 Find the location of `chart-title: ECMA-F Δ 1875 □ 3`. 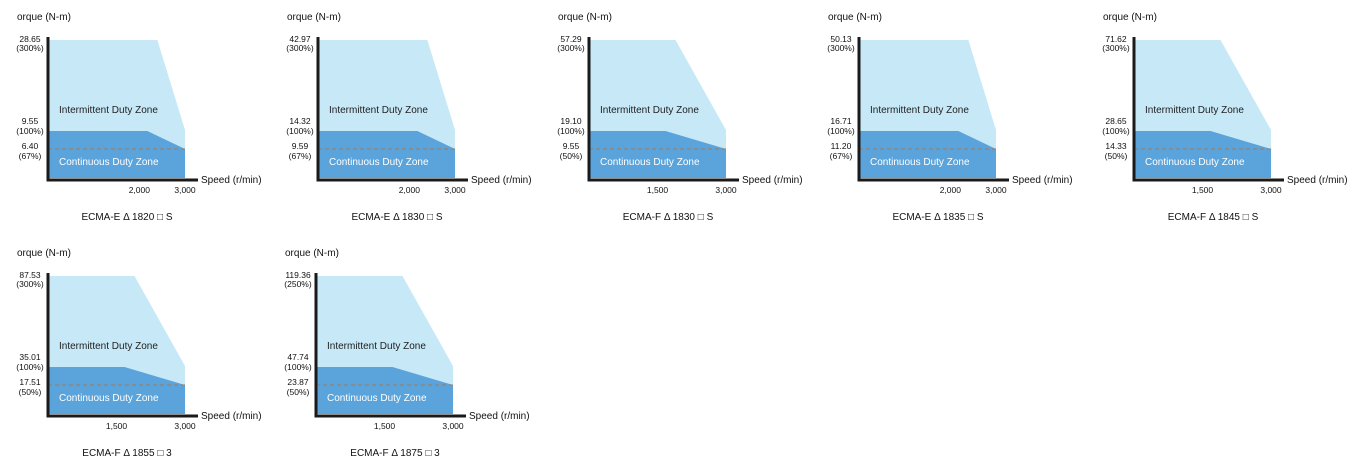

chart-title: ECMA-F Δ 1875 □ 3 is located at coordinates (395, 453).